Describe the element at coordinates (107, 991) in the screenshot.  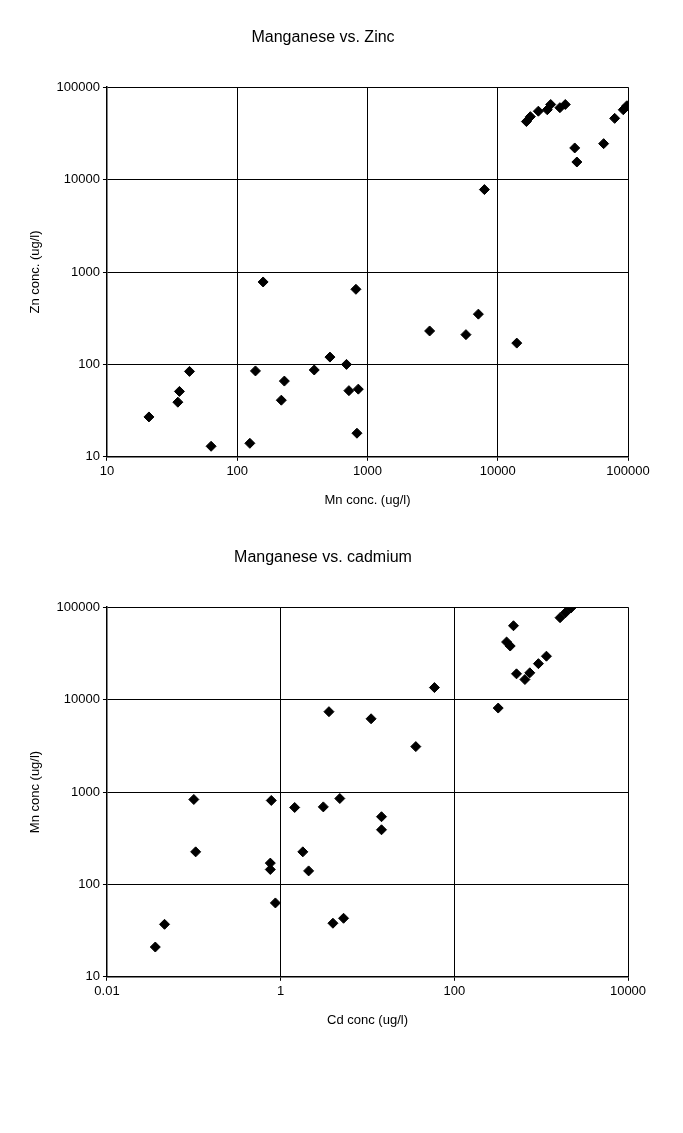
I see `x-tick-label: 0.01` at that location.